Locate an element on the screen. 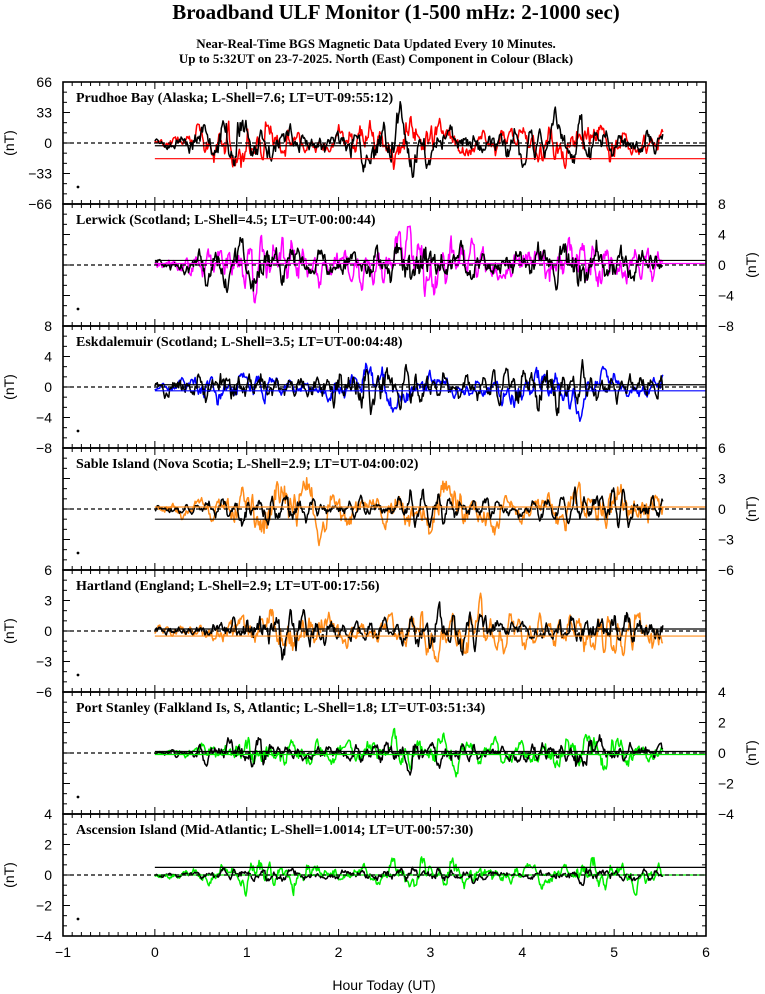 The width and height of the screenshot is (765, 994). panel-7-y-tick-label: −2 is located at coordinates (44, 906).